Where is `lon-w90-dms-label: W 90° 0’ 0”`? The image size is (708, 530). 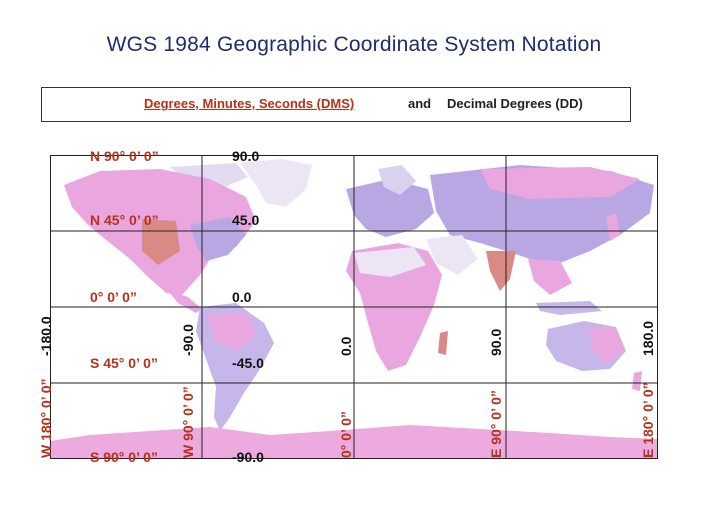 lon-w90-dms-label: W 90° 0’ 0” is located at coordinates (188, 422).